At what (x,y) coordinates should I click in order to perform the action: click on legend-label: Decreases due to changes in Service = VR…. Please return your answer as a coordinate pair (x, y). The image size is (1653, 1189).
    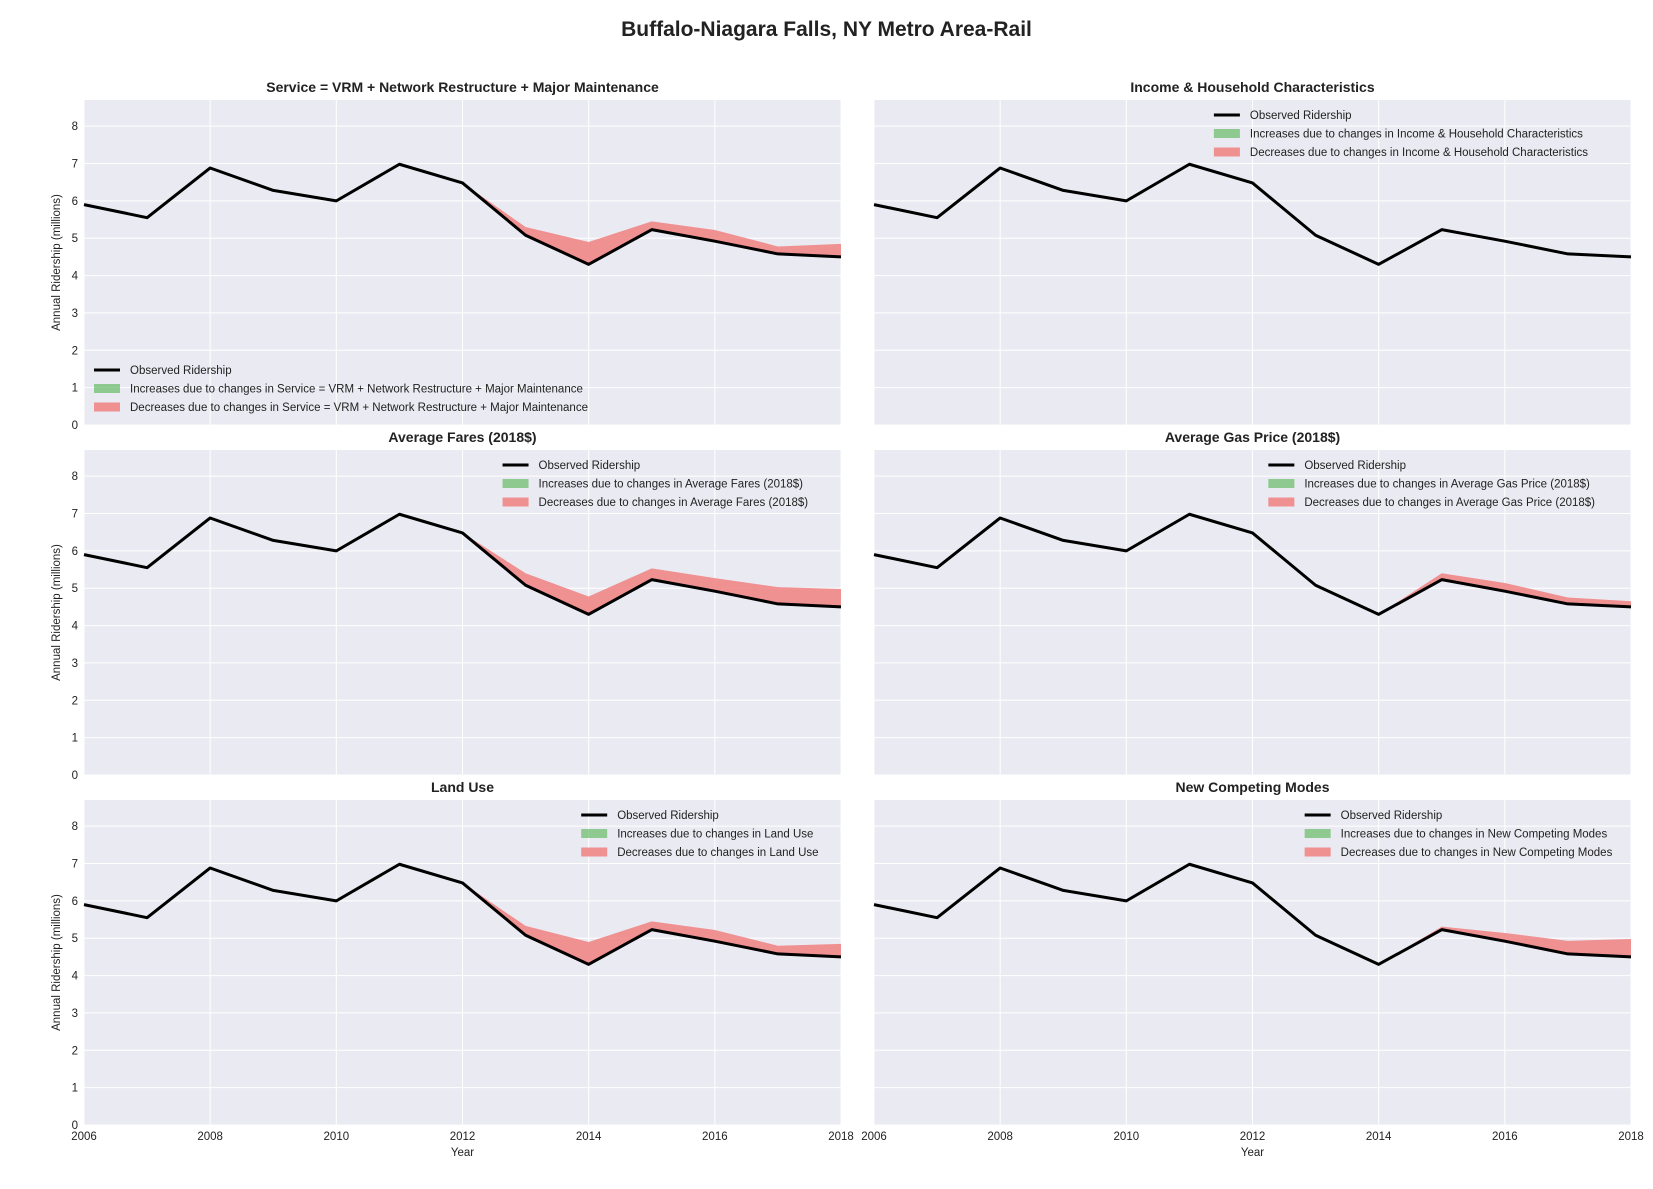
    Looking at the image, I should click on (359, 408).